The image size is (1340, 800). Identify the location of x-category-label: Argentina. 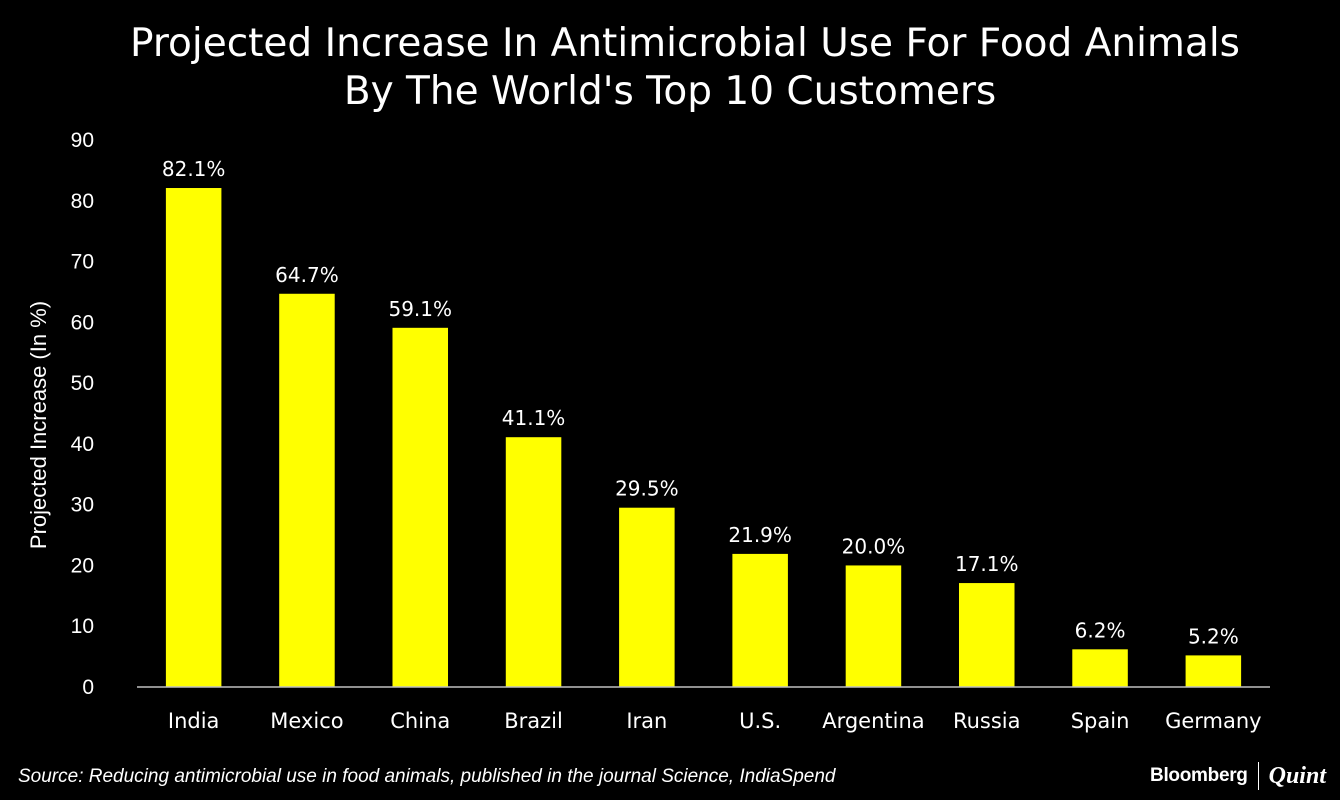
(873, 721).